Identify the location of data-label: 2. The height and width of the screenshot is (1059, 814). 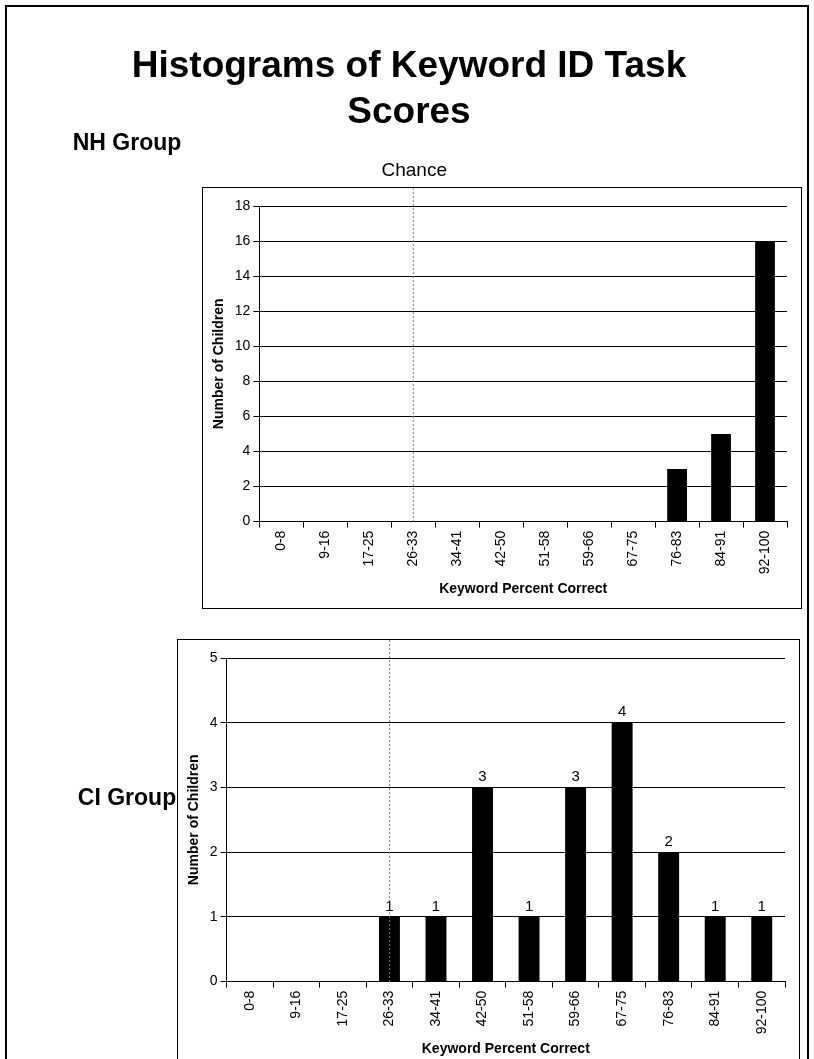
(668, 840).